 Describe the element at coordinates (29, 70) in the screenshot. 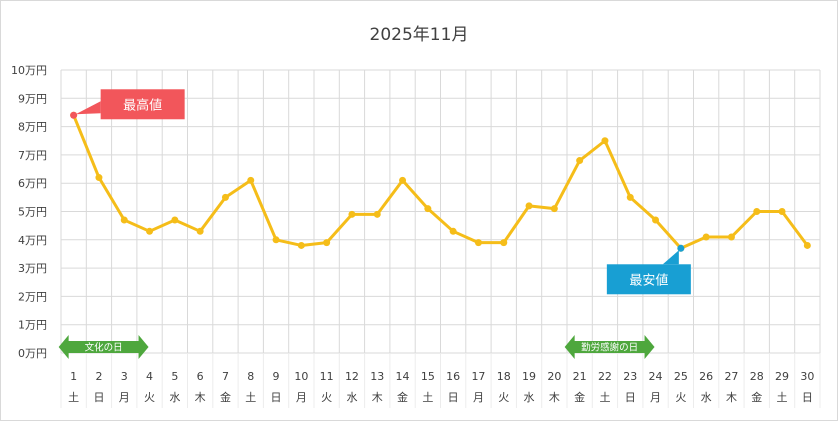

I see `y-tick-label: 10万円` at that location.